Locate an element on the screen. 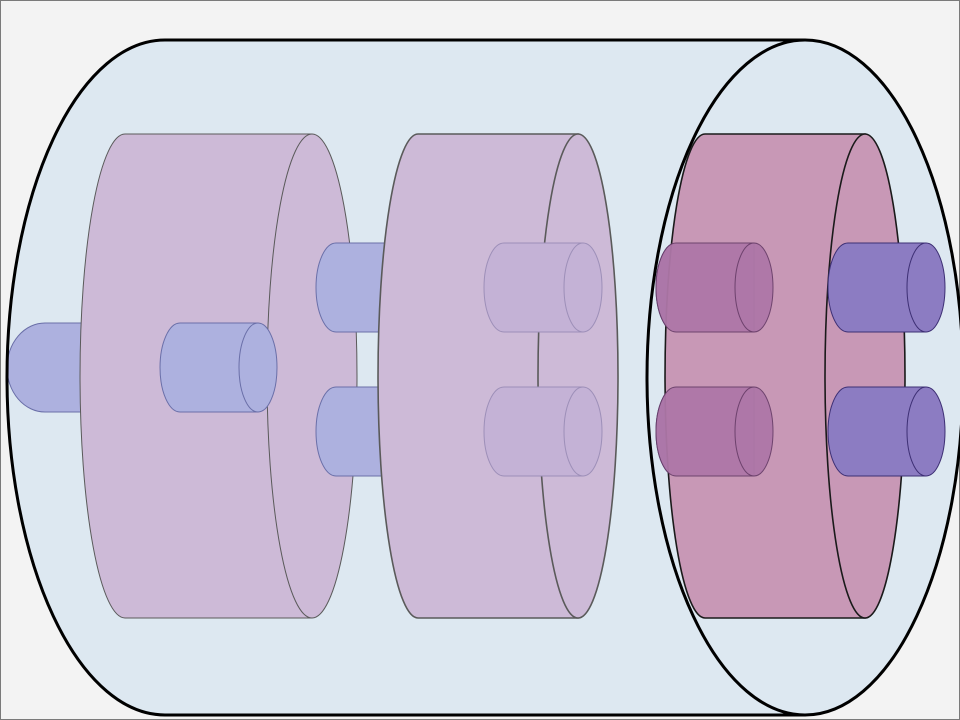  disk-3-cap is located at coordinates (865, 376).